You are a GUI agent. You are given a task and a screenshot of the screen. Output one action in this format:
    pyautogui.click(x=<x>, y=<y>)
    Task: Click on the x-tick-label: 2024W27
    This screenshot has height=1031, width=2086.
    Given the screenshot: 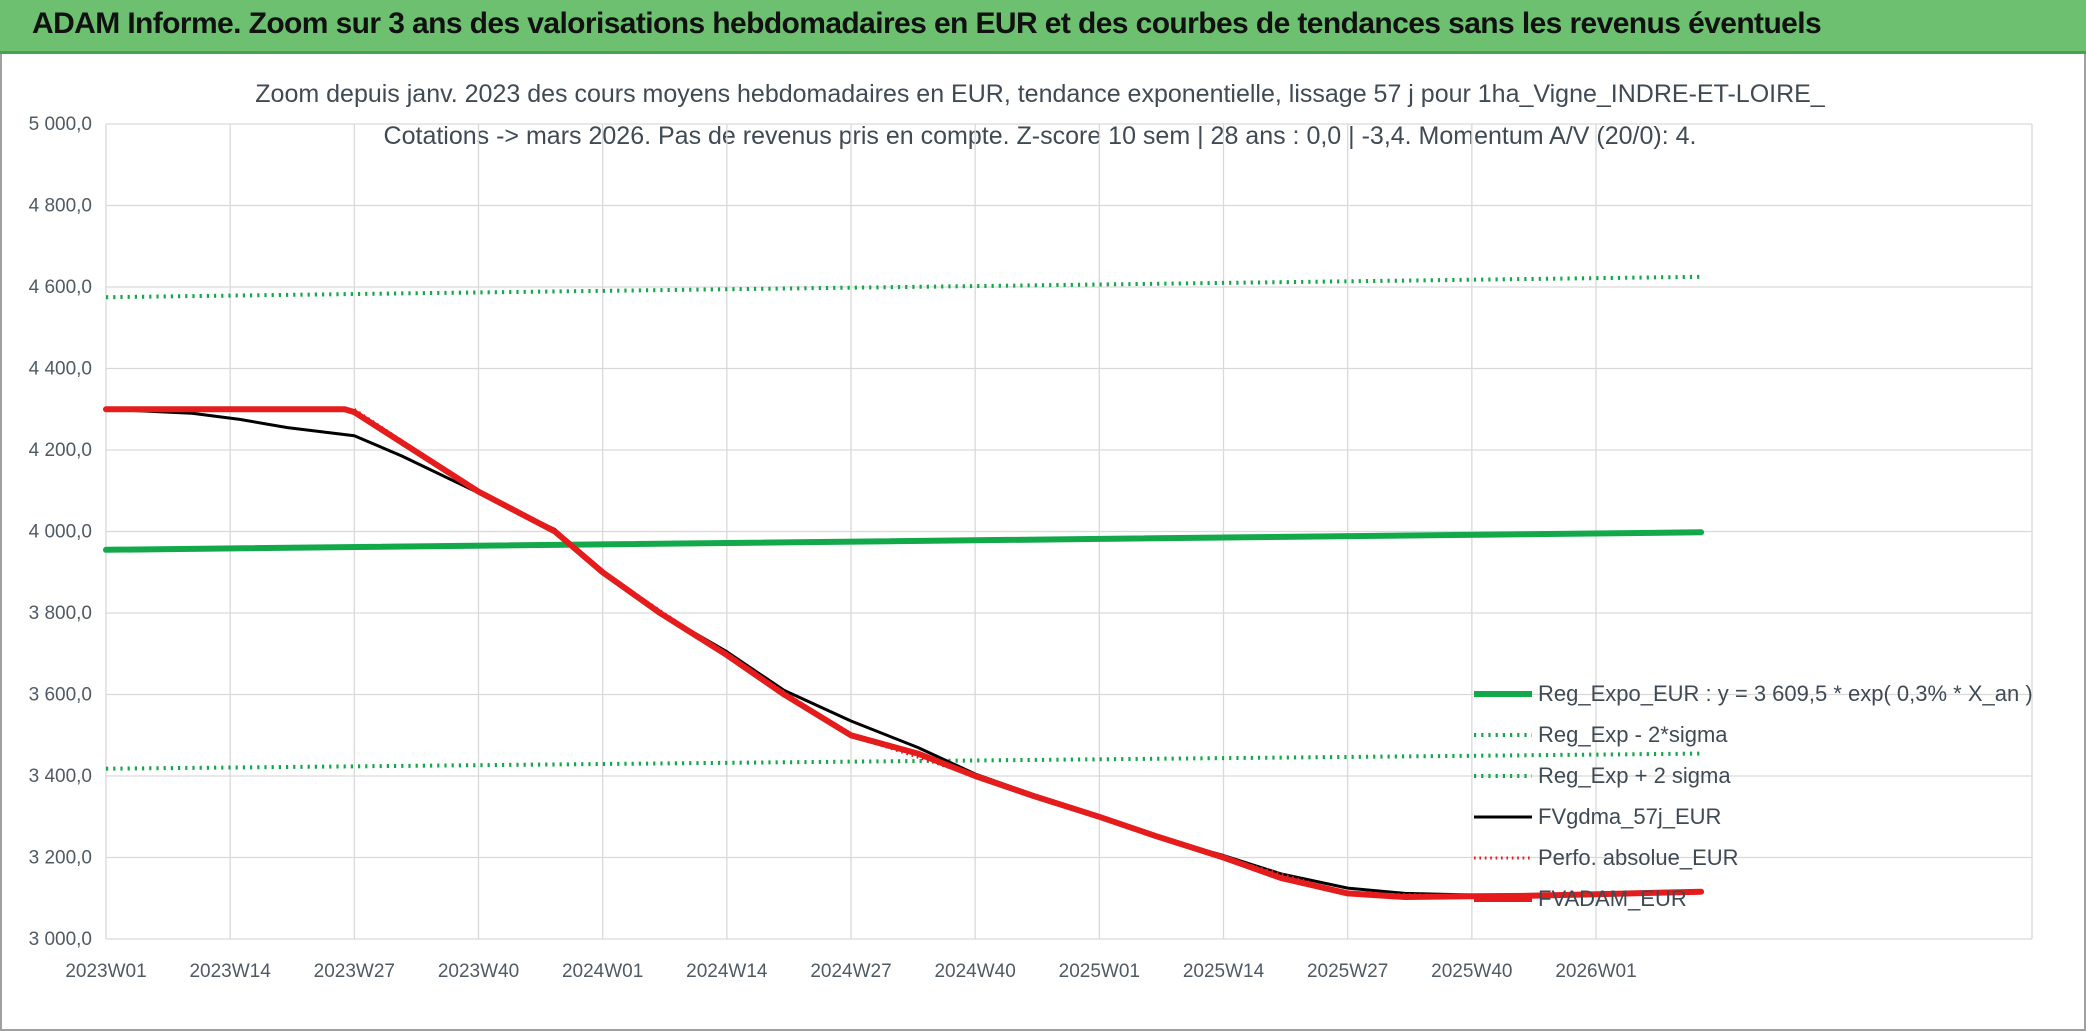 What is the action you would take?
    pyautogui.click(x=850, y=971)
    